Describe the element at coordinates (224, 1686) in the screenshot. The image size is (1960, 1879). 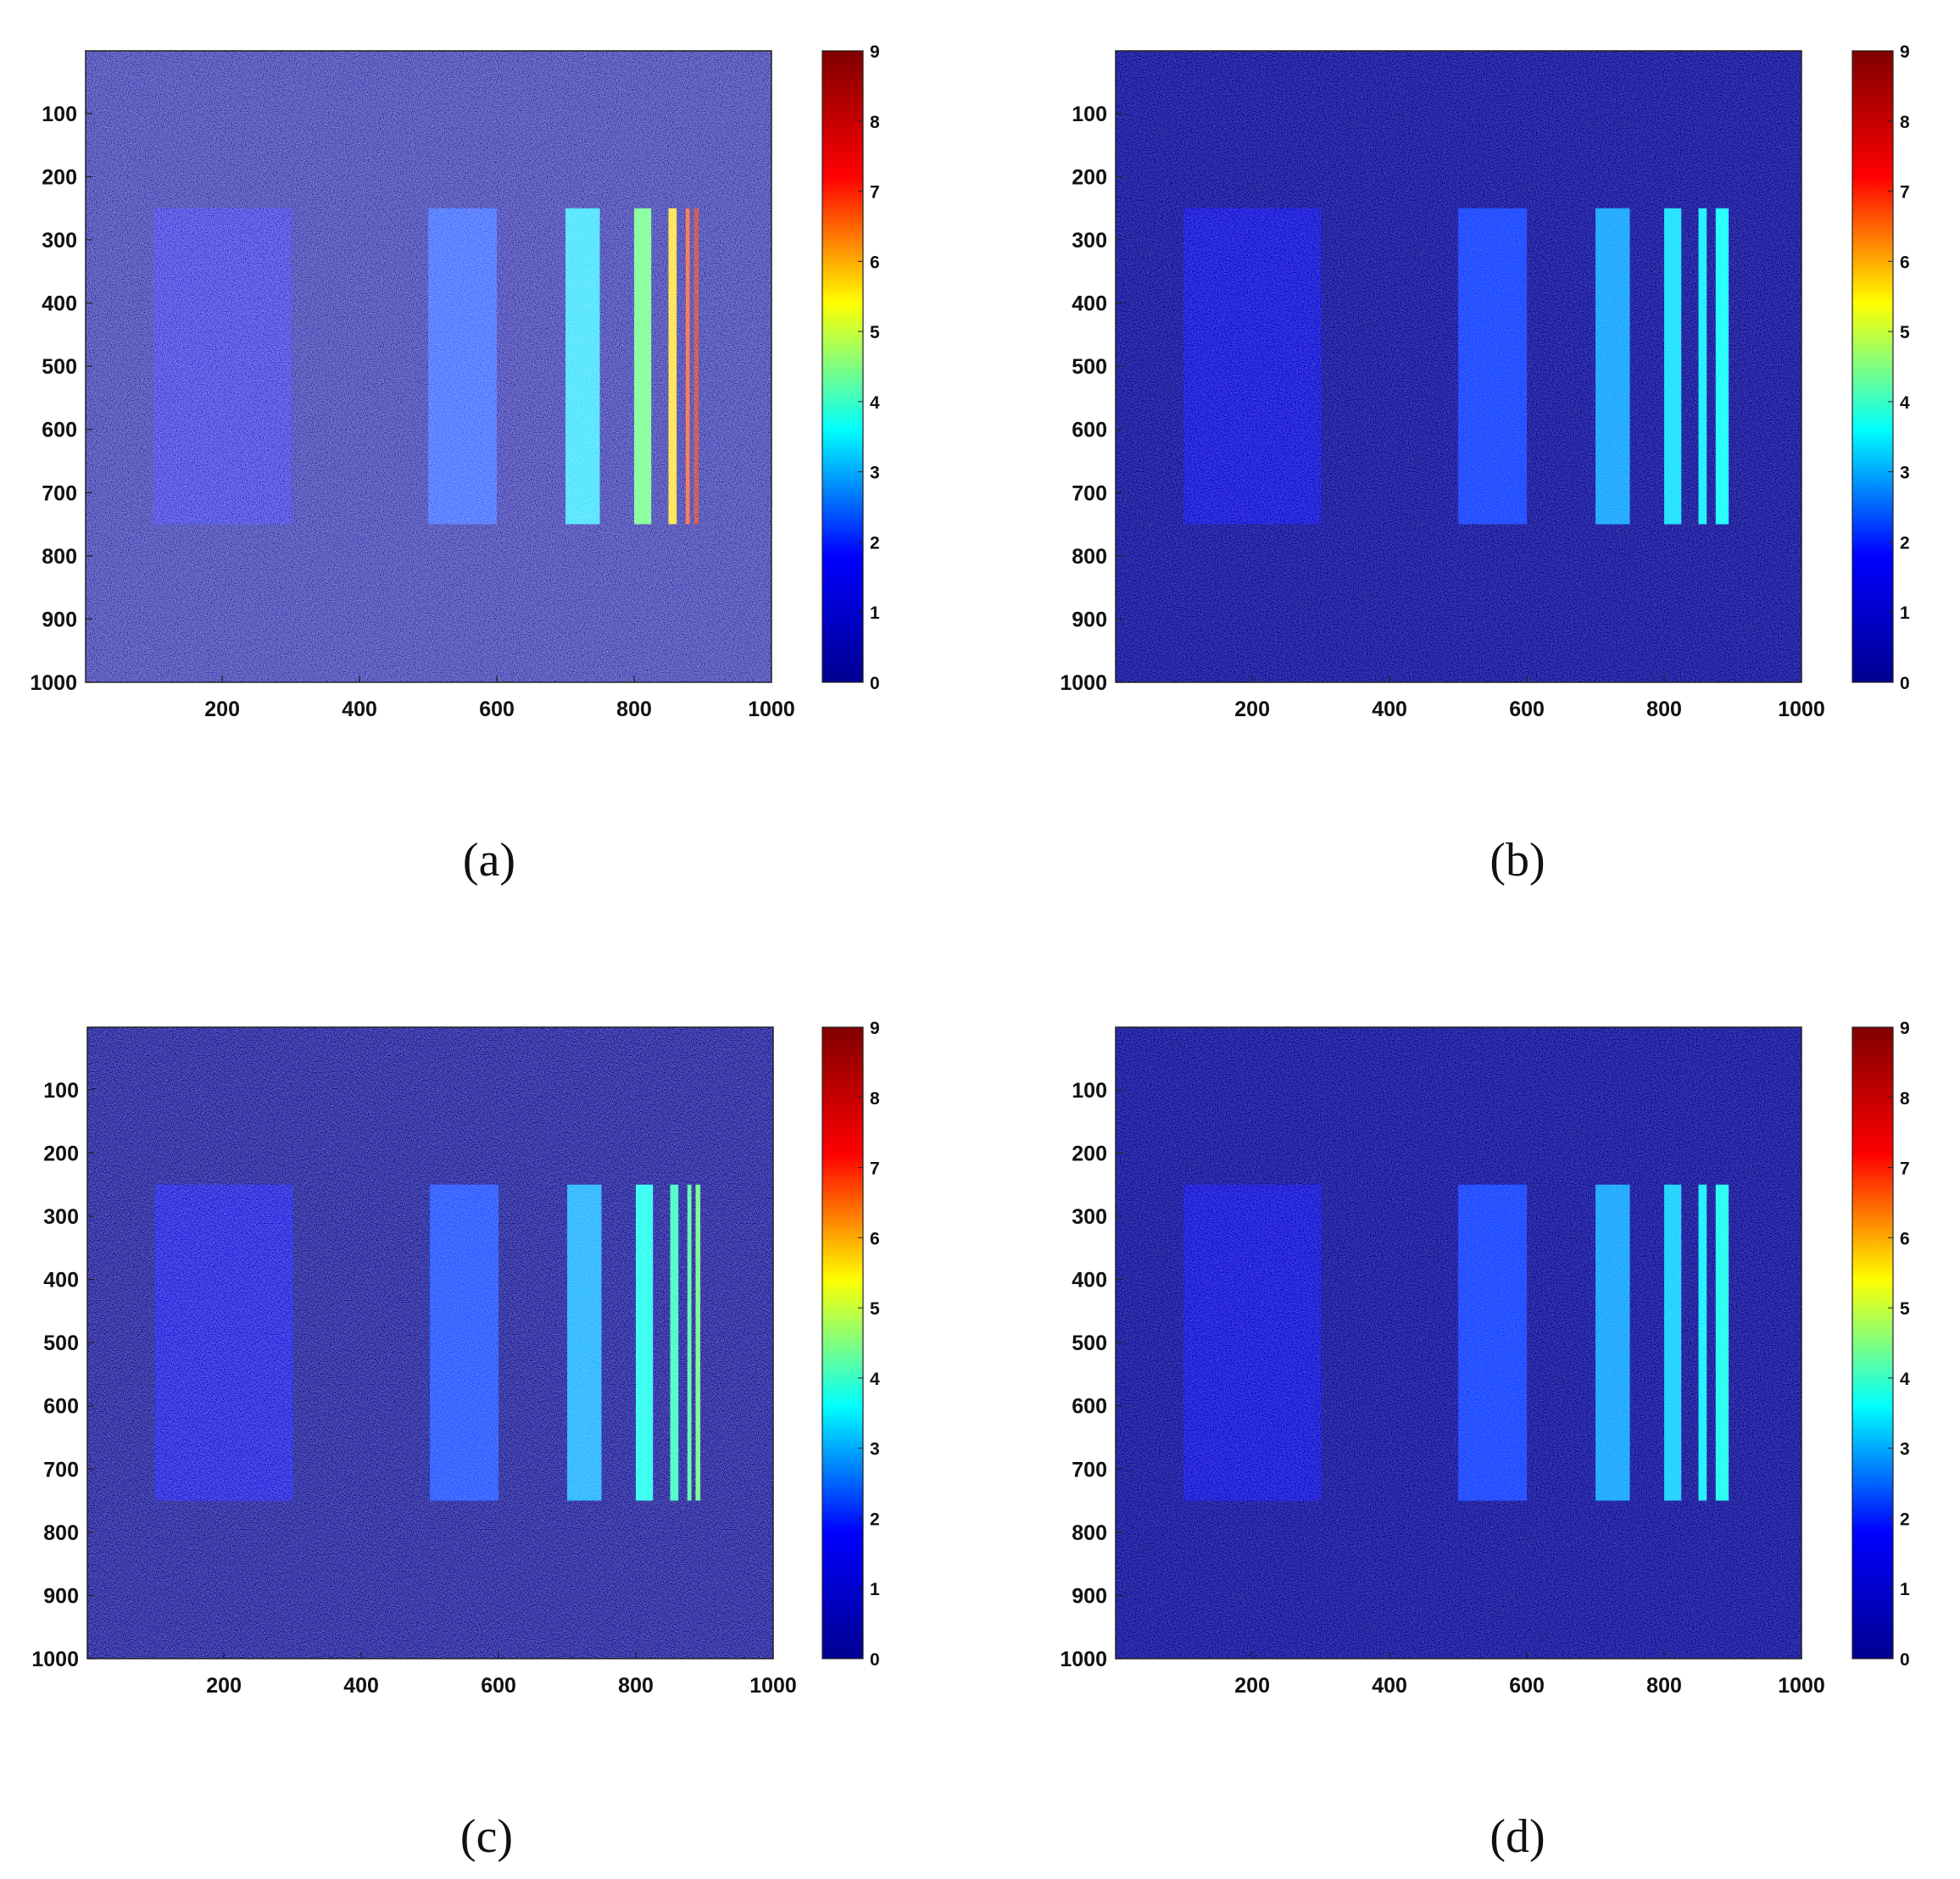
I see `x-tick-label: 200` at that location.